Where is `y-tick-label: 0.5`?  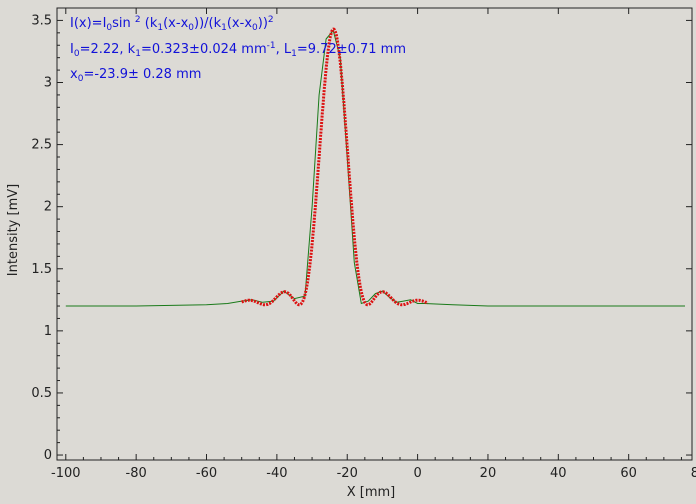 y-tick-label: 0.5 is located at coordinates (41, 393).